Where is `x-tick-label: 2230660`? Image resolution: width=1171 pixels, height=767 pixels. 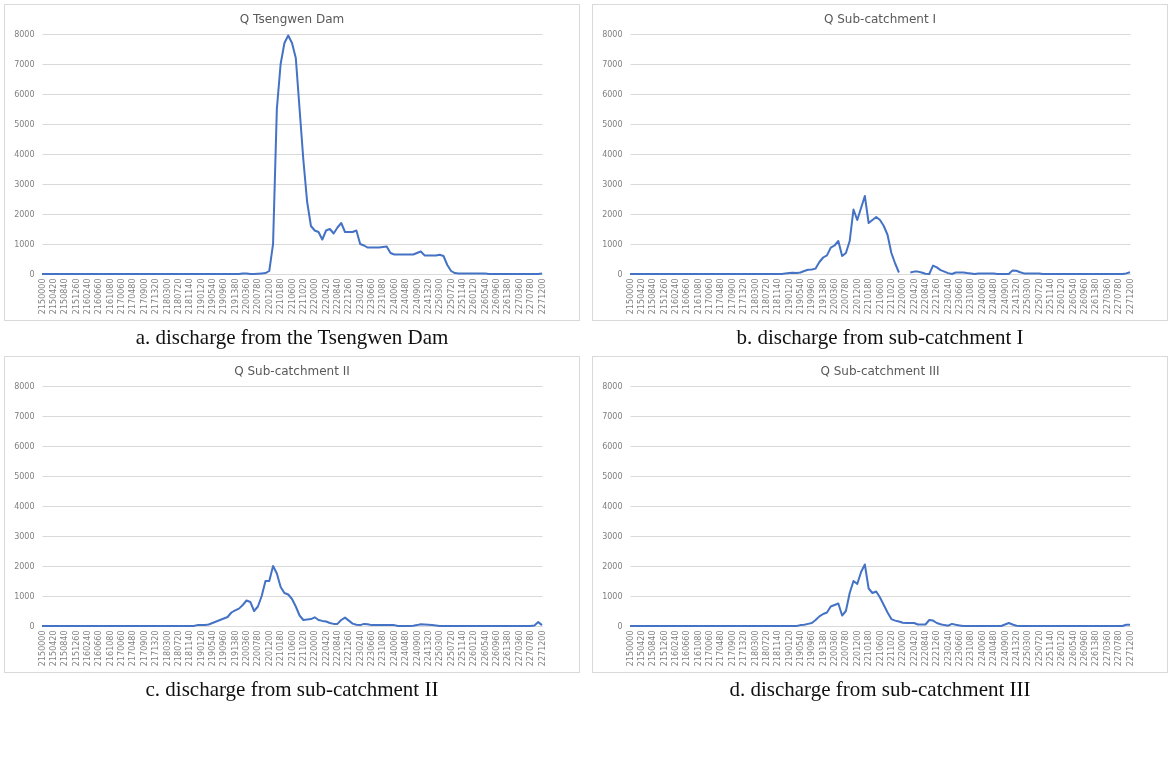 x-tick-label: 2230660 is located at coordinates (960, 296).